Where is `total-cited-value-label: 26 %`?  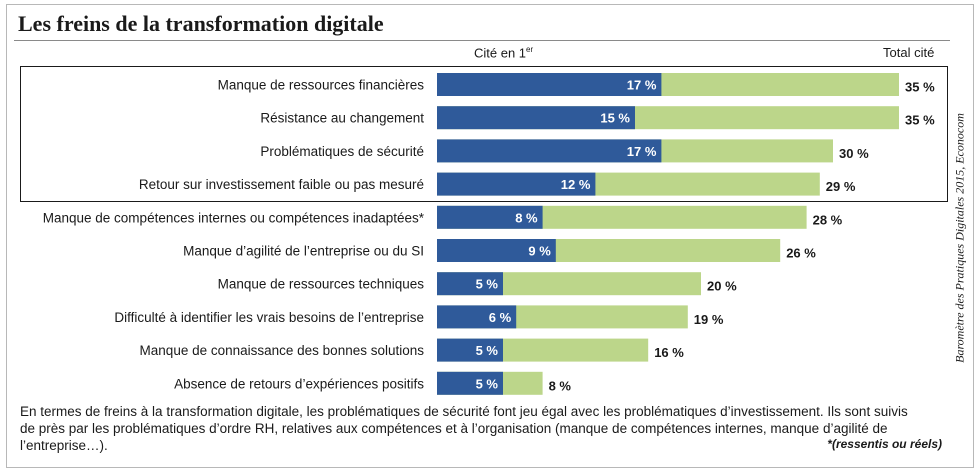 total-cited-value-label: 26 % is located at coordinates (801, 253).